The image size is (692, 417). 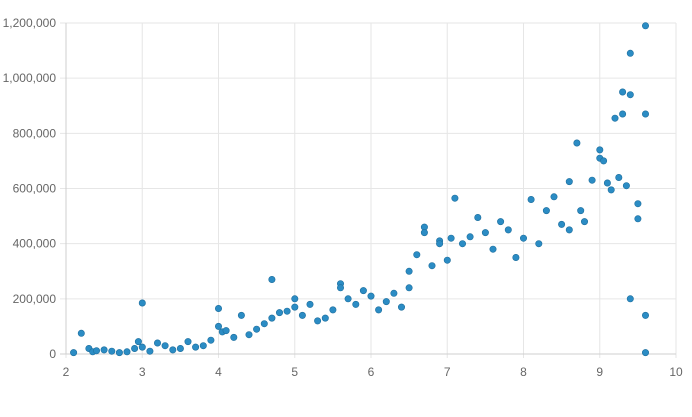 I want to click on y-tick-label: 1,200,000, so click(x=30, y=23).